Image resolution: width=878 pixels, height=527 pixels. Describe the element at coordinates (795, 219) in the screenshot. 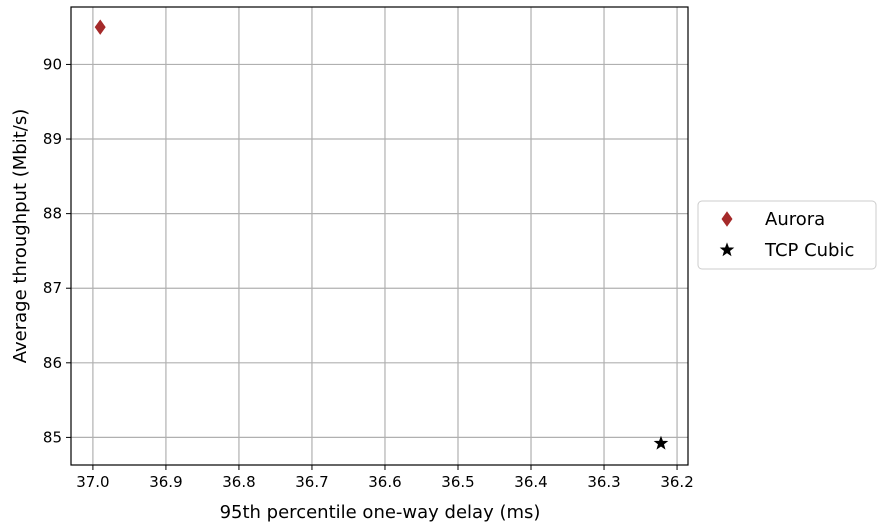

I see `legend-label-aurora: Aurora` at that location.